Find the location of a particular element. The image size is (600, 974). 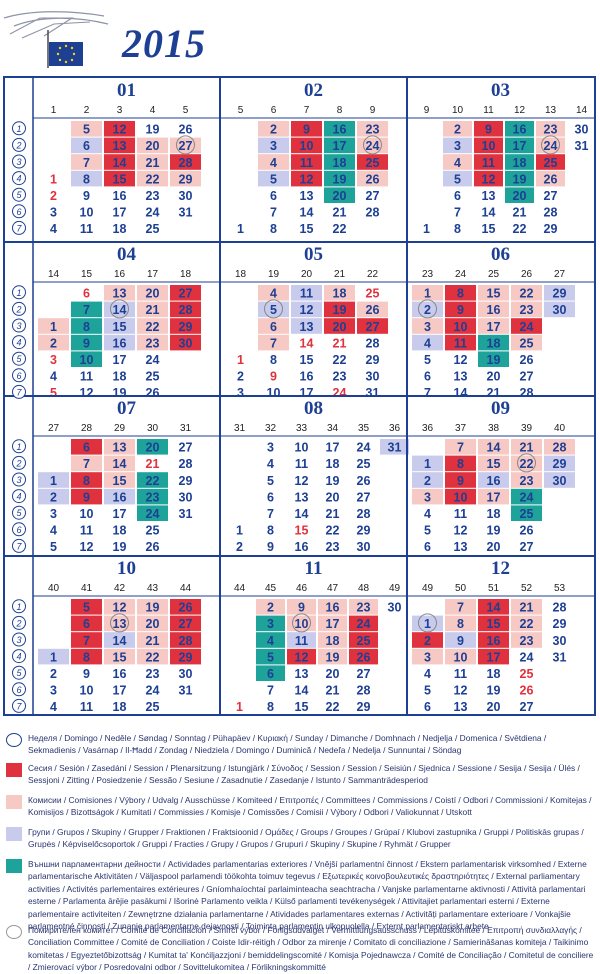

day-number: 27 is located at coordinates (527, 377).